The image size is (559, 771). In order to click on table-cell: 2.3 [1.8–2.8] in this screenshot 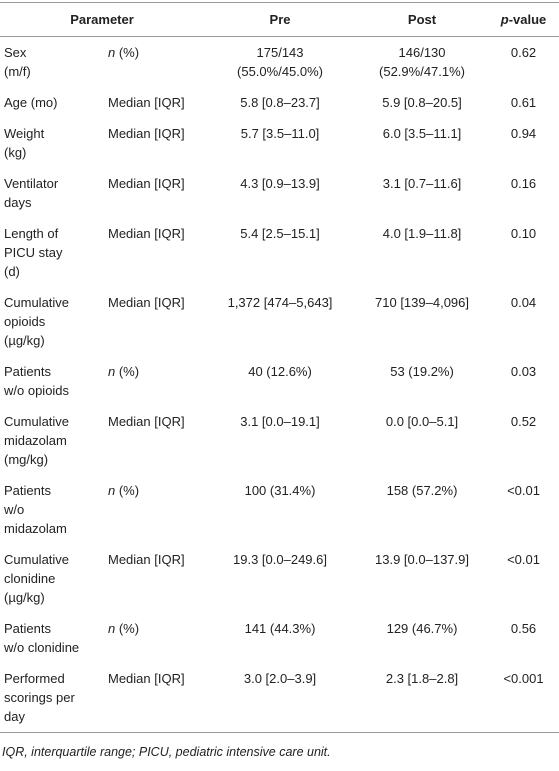, I will do `click(422, 698)`.